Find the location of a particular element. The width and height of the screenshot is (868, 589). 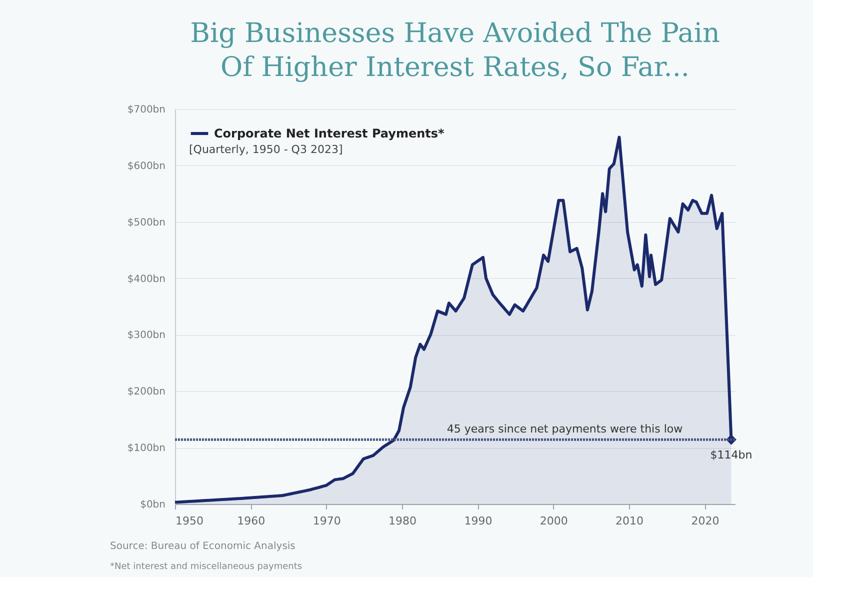

y-tick-label: $100bn is located at coordinates (146, 448).